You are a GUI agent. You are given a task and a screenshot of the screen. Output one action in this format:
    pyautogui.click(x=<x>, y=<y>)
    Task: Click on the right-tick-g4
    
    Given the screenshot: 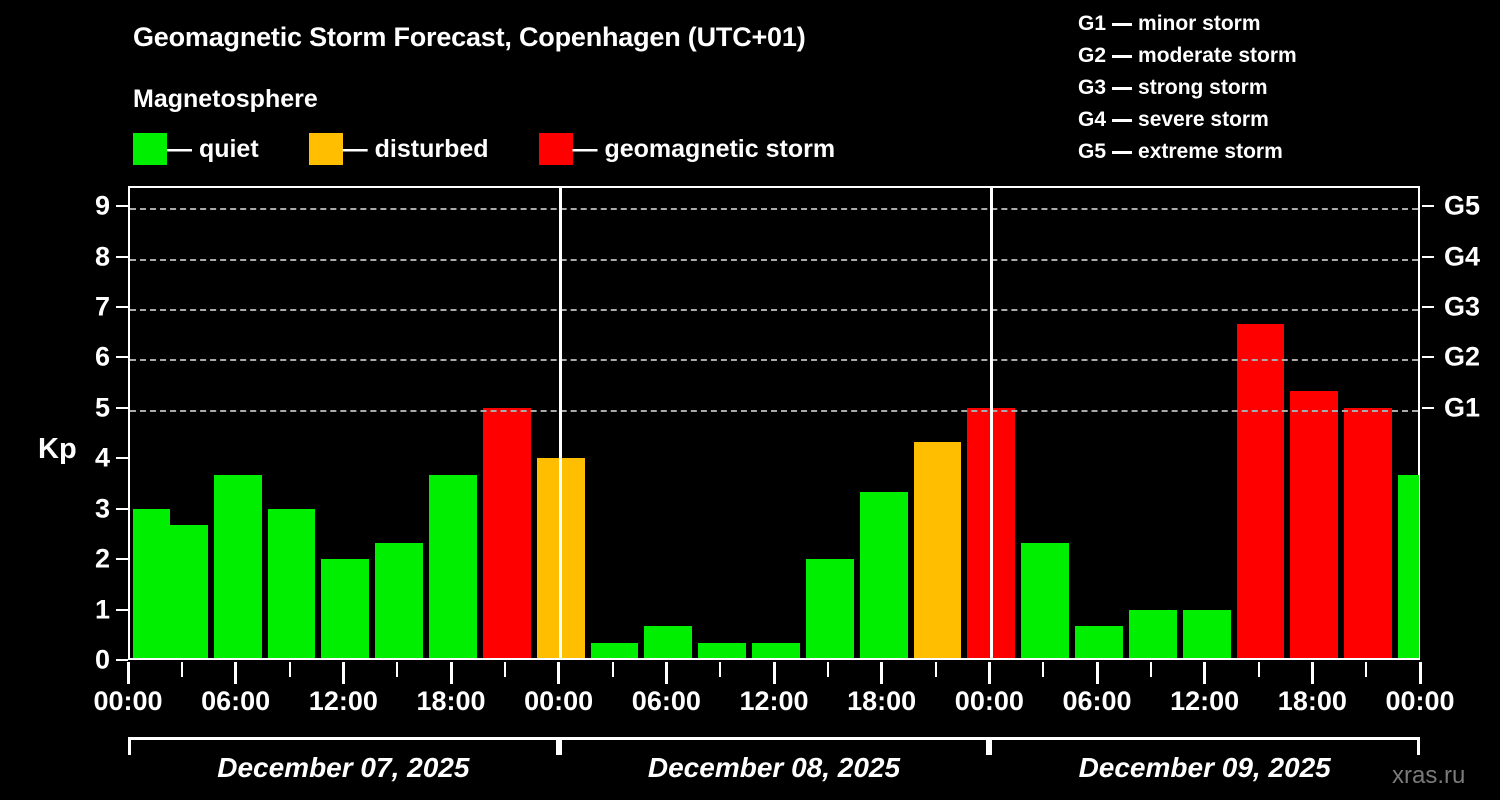 What is the action you would take?
    pyautogui.click(x=1428, y=256)
    